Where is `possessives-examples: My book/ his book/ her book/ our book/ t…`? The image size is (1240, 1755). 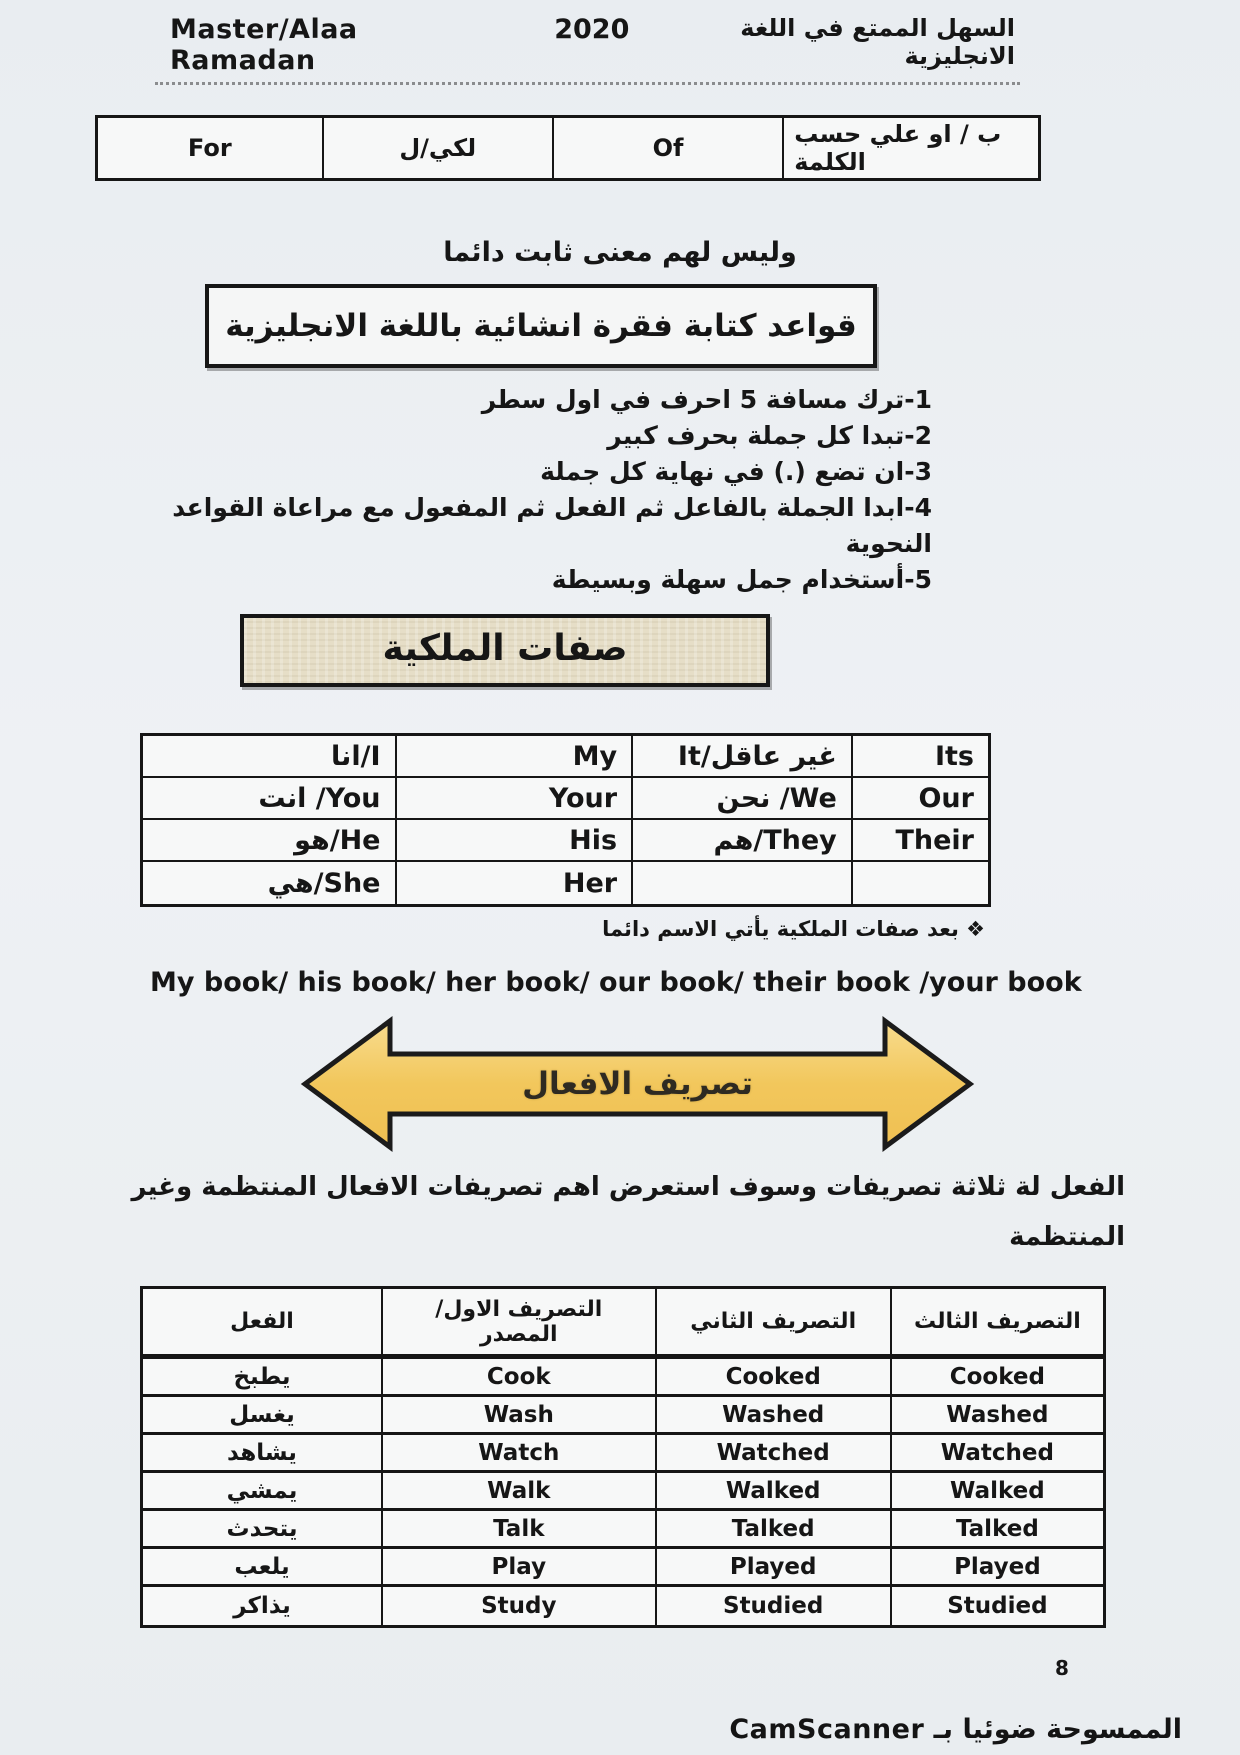
possessives-examples: My book/ his book/ her book/ our book/ t… is located at coordinates (616, 982).